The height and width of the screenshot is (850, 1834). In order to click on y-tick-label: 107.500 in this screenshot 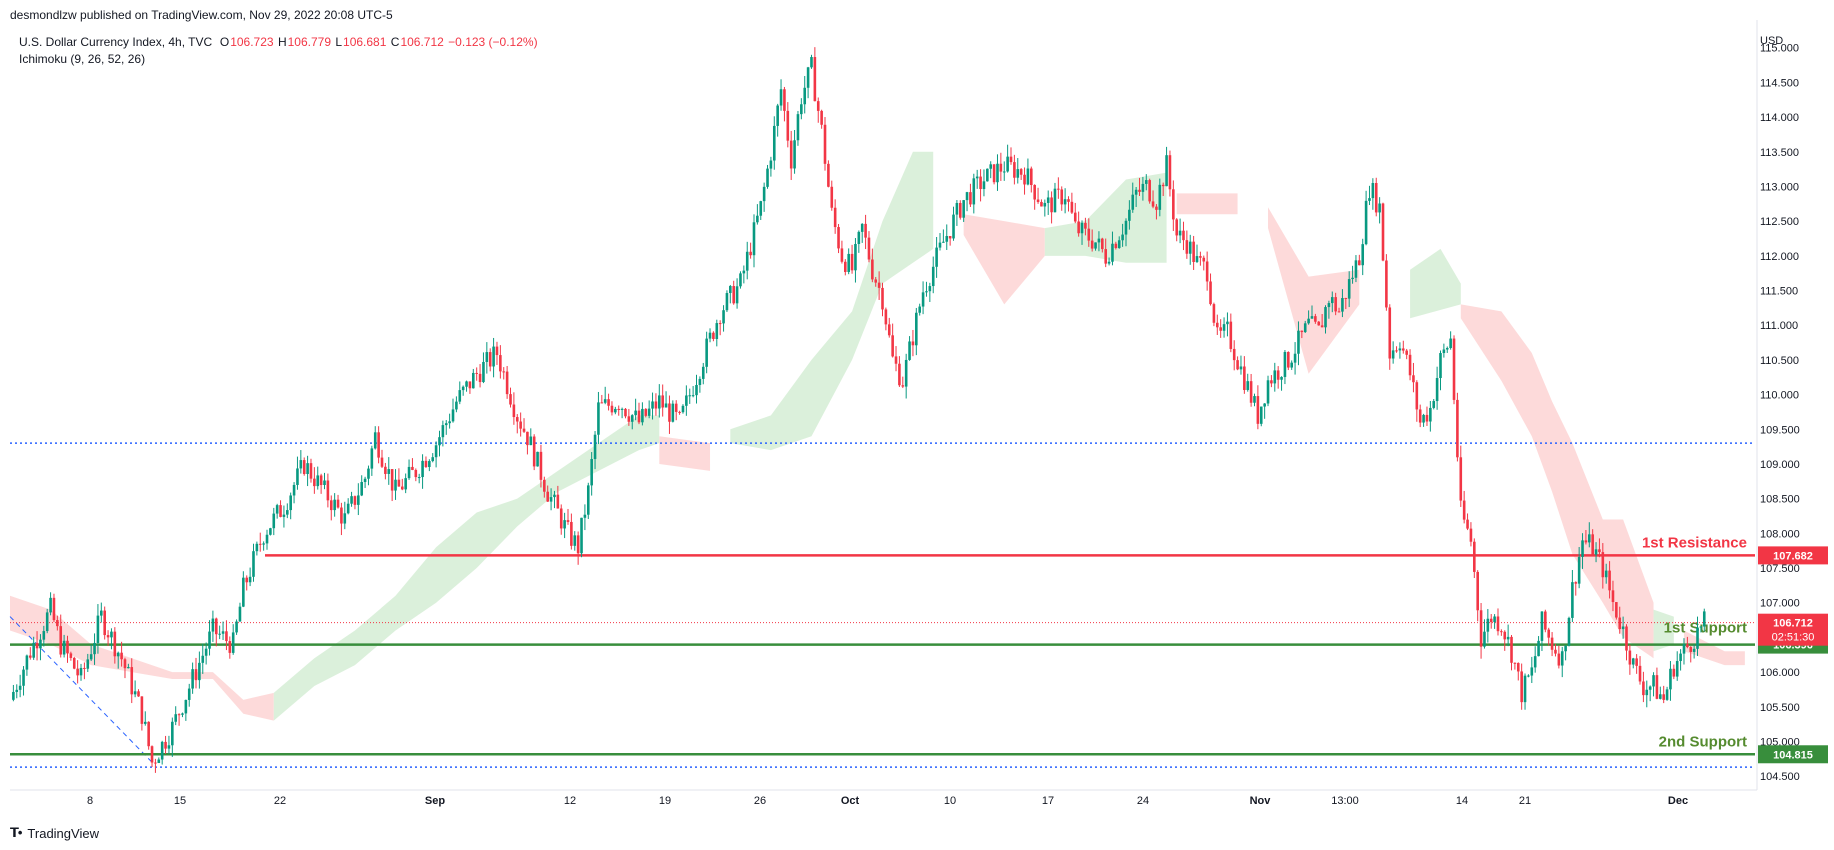, I will do `click(1780, 569)`.